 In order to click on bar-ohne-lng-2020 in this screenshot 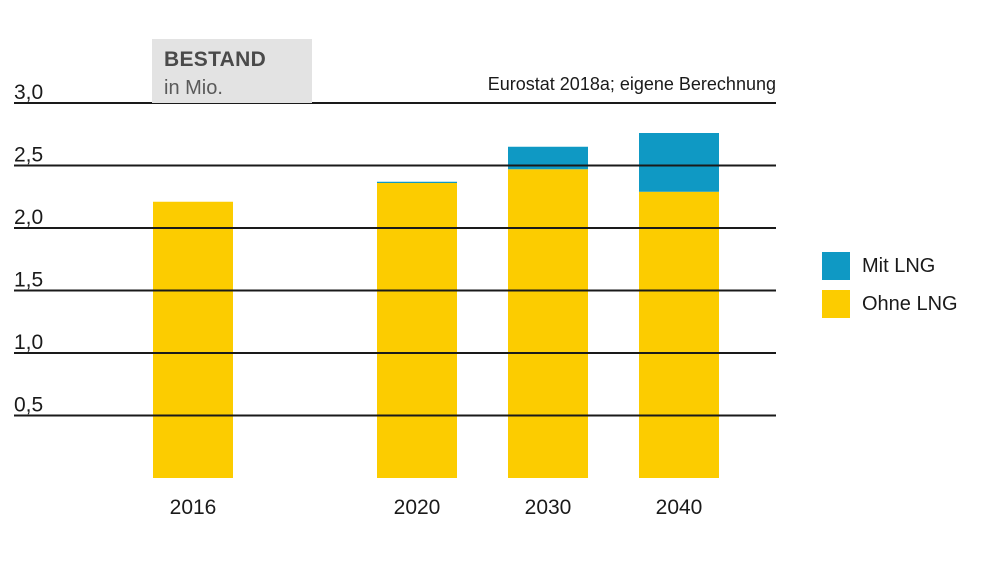, I will do `click(417, 330)`.